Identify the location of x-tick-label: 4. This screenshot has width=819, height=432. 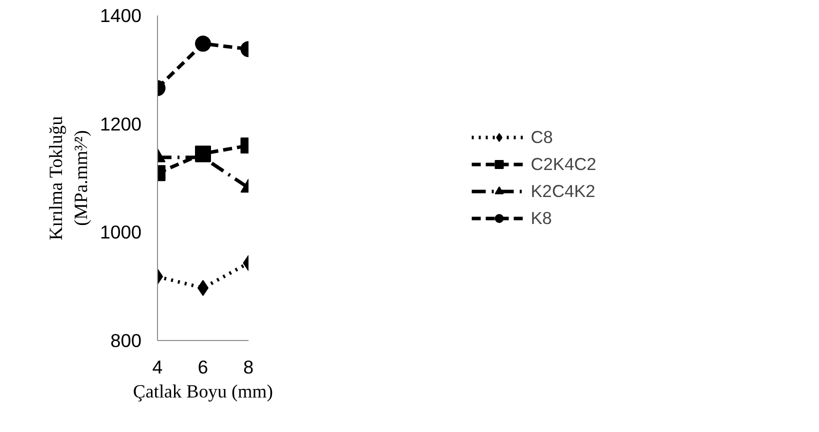
(157, 367).